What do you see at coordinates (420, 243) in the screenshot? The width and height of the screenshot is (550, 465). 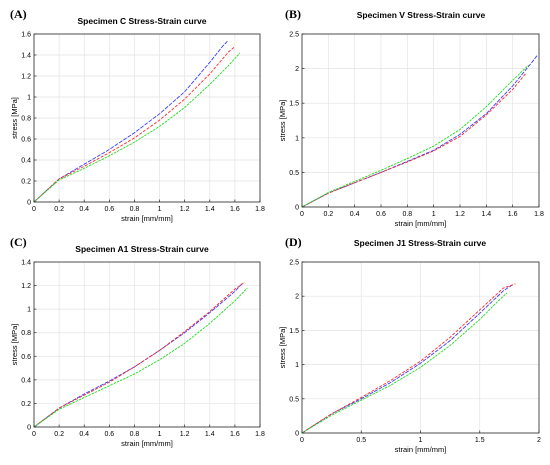 I see `chart-title: Specimen J1 Stress-Strain curve` at bounding box center [420, 243].